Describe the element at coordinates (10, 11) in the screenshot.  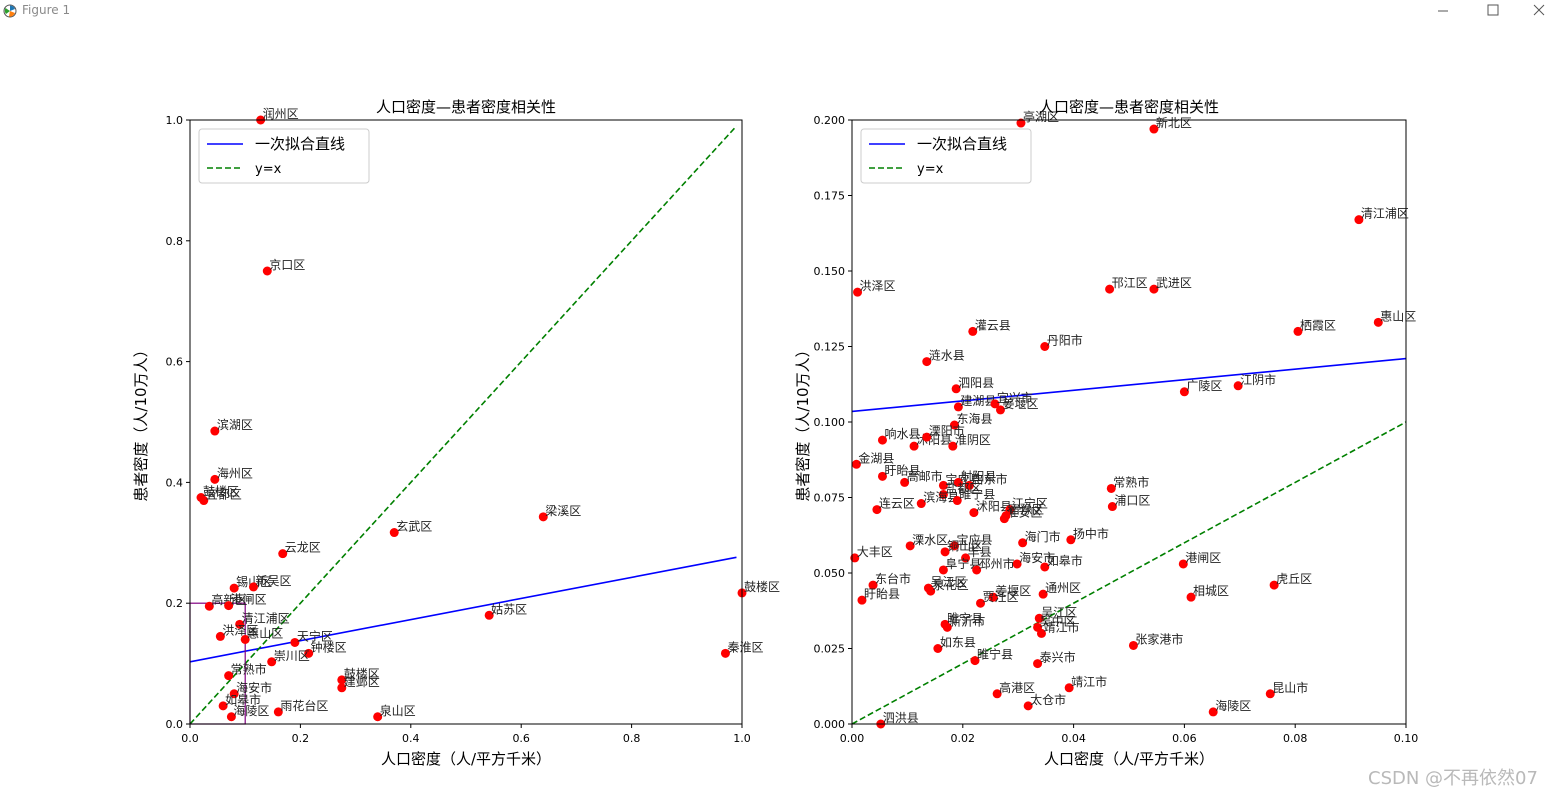
I see `matplotlib-icon` at that location.